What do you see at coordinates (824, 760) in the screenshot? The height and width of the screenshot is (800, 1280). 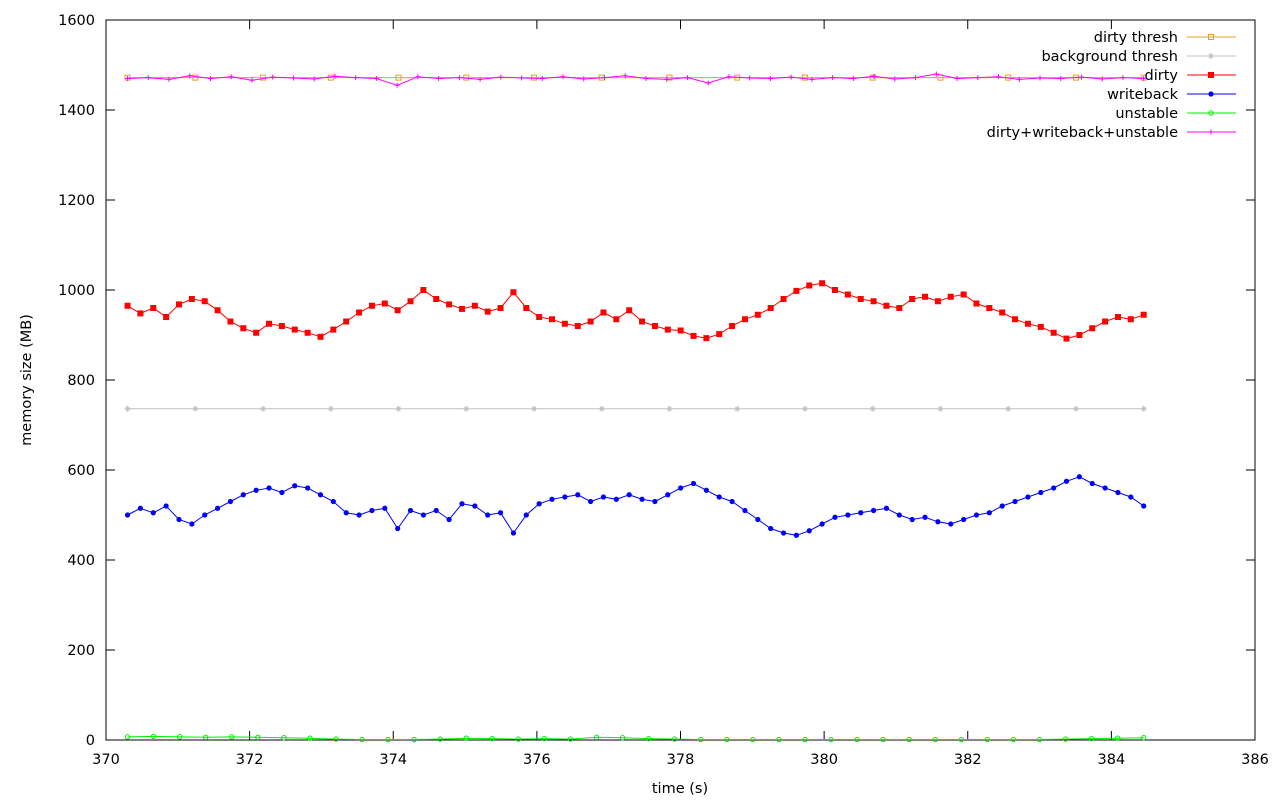 I see `x-tick-label: 380` at bounding box center [824, 760].